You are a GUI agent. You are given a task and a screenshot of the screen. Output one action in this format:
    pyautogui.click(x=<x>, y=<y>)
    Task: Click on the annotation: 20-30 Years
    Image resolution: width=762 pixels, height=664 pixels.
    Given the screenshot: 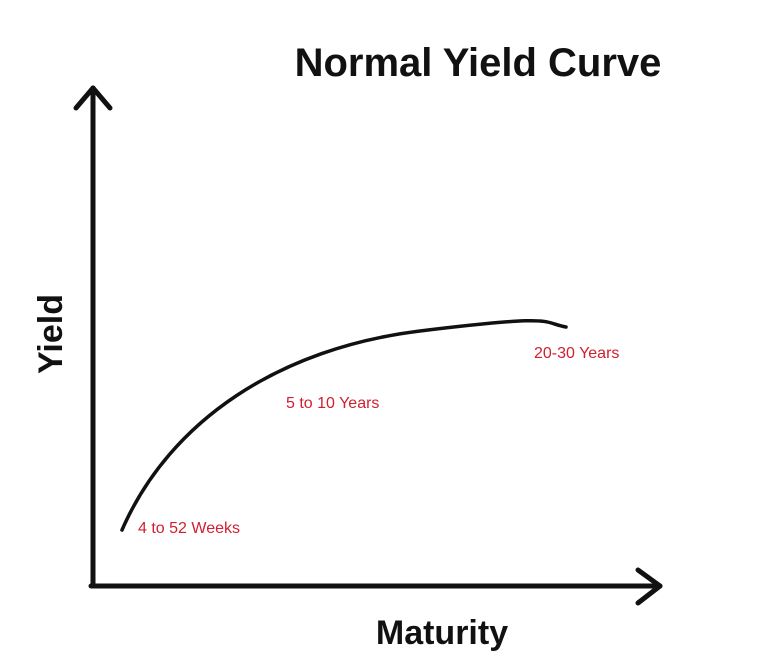 What is the action you would take?
    pyautogui.click(x=576, y=353)
    